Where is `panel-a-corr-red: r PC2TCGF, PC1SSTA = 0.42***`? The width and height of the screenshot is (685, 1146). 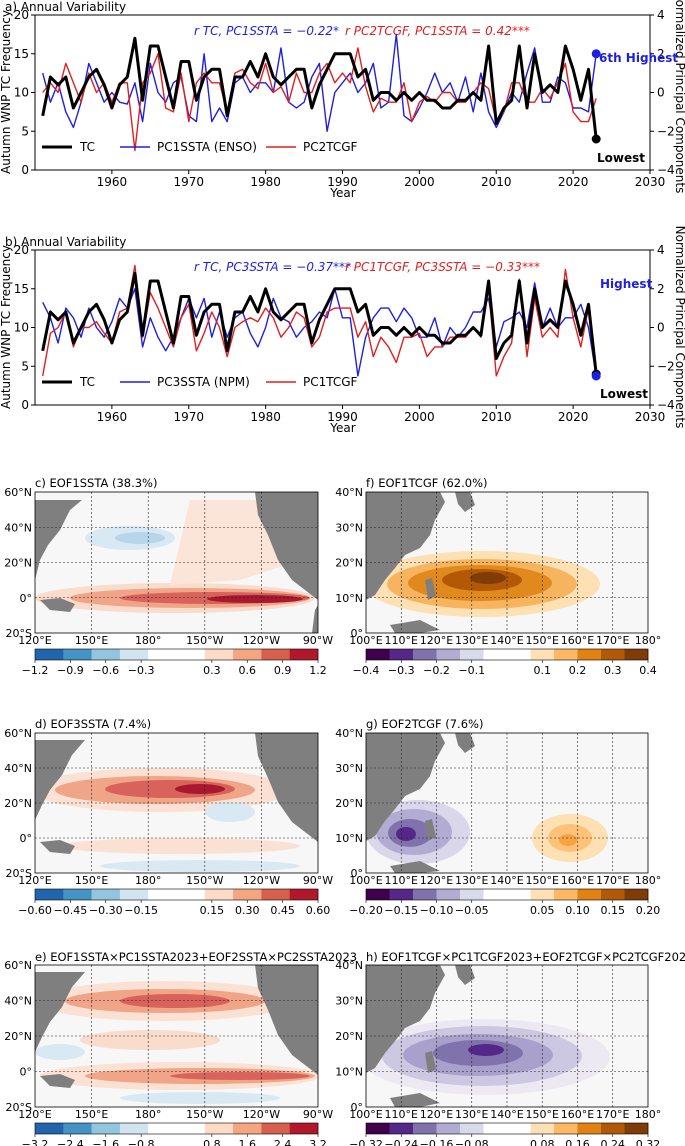 panel-a-corr-red: r PC2TCGF, PC1SSTA = 0.42*** is located at coordinates (437, 31).